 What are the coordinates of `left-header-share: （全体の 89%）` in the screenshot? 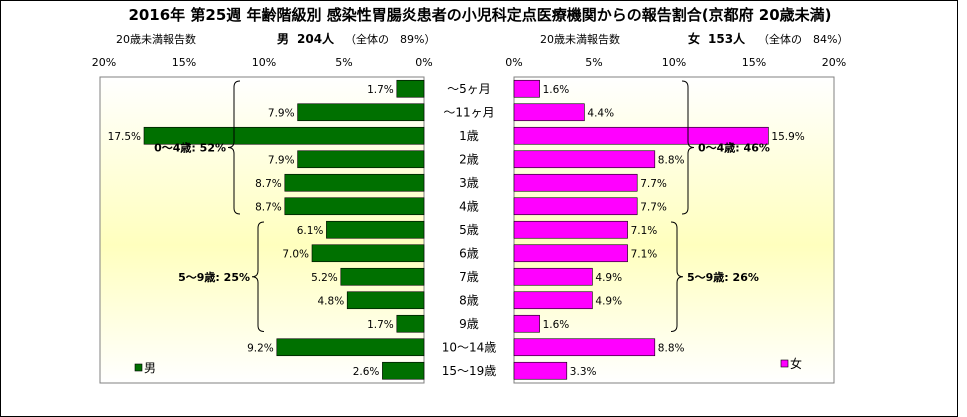 It's located at (390, 39).